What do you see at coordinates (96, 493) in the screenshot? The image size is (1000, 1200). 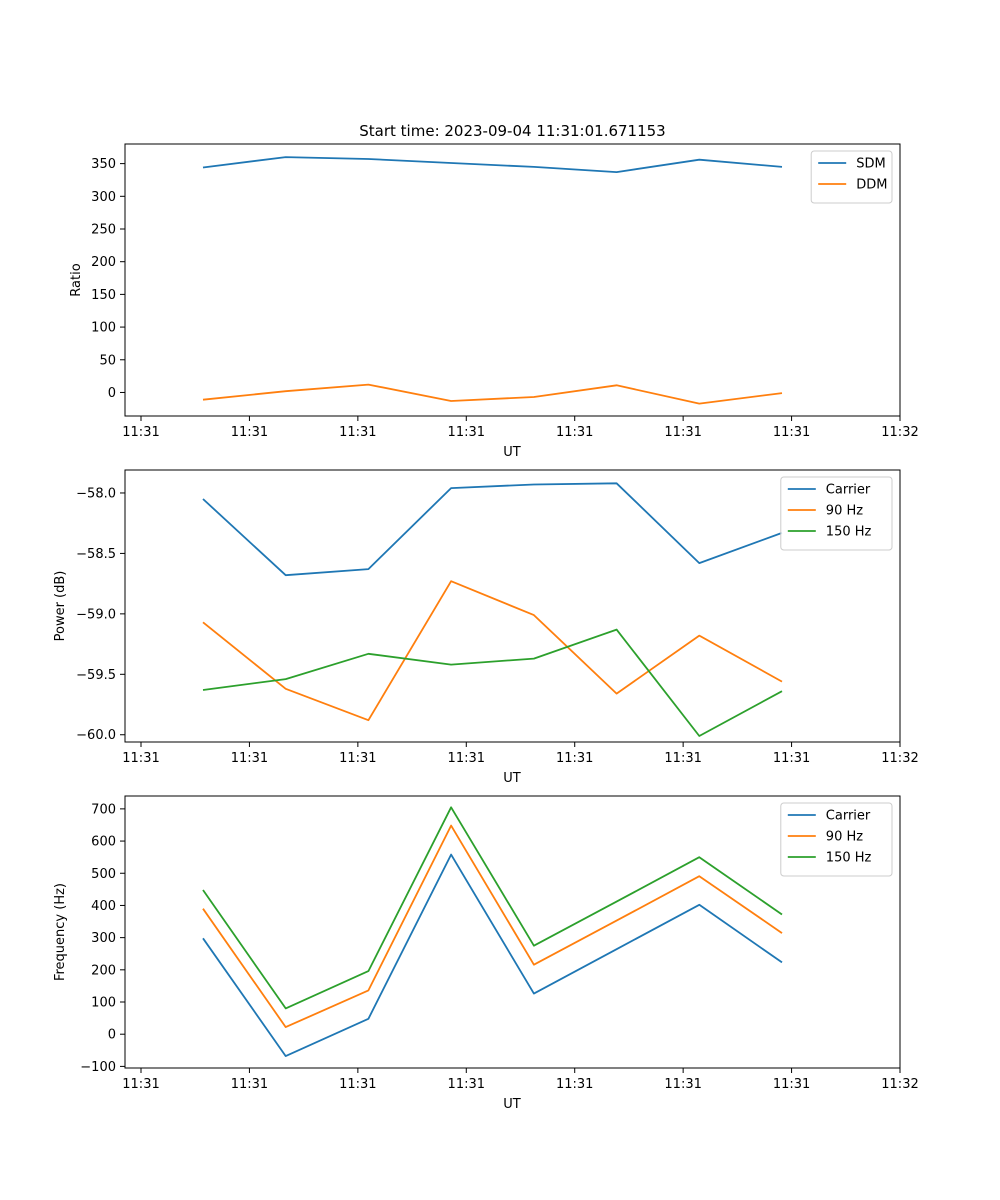 I see `power-y-tick-label: −58.0` at bounding box center [96, 493].